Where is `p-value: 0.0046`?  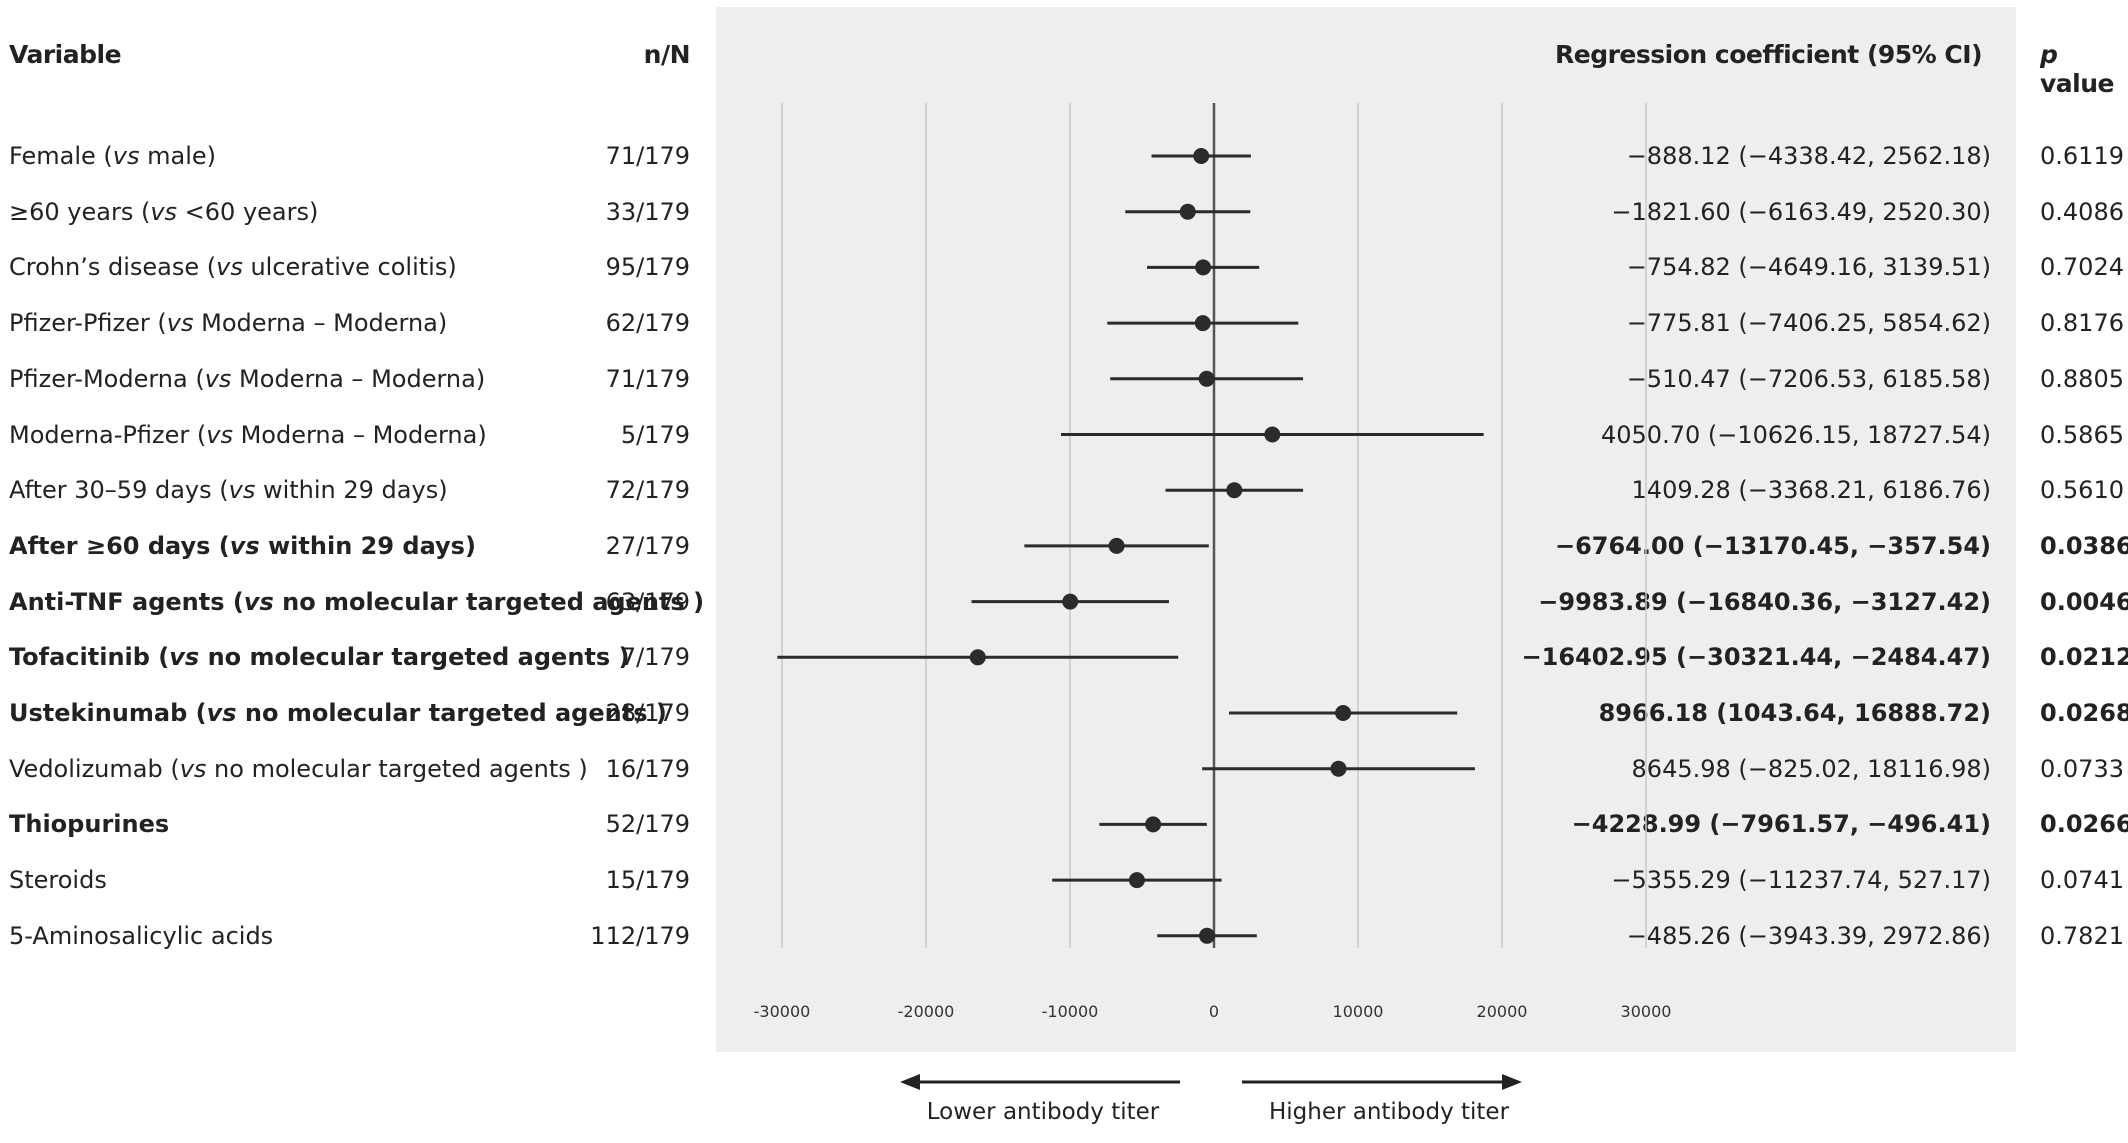 p-value: 0.0046 is located at coordinates (2084, 601).